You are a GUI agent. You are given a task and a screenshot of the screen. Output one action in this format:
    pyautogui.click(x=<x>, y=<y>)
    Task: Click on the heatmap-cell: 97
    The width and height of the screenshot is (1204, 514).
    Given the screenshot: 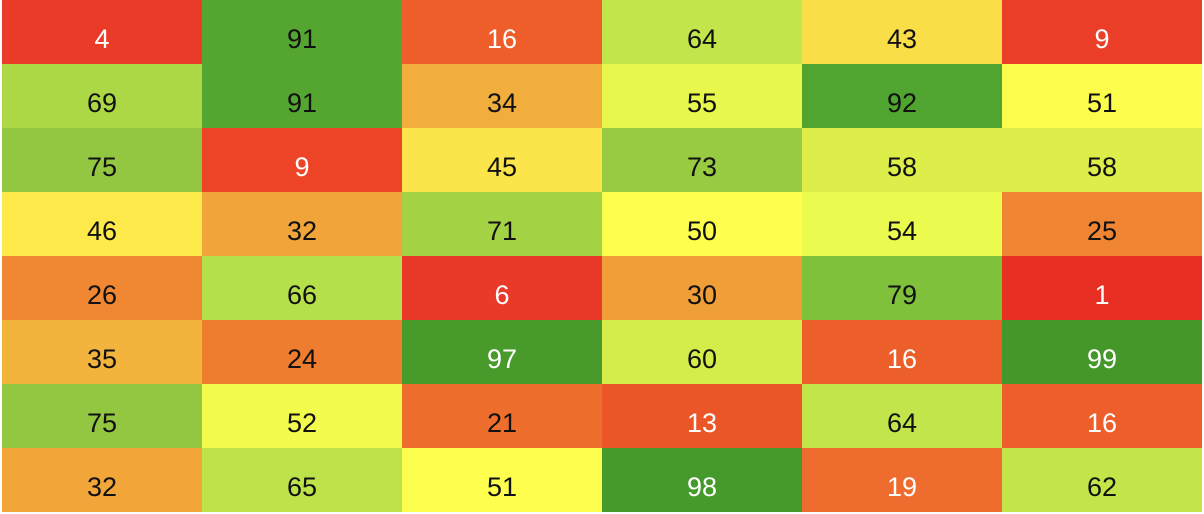 What is the action you would take?
    pyautogui.click(x=502, y=352)
    